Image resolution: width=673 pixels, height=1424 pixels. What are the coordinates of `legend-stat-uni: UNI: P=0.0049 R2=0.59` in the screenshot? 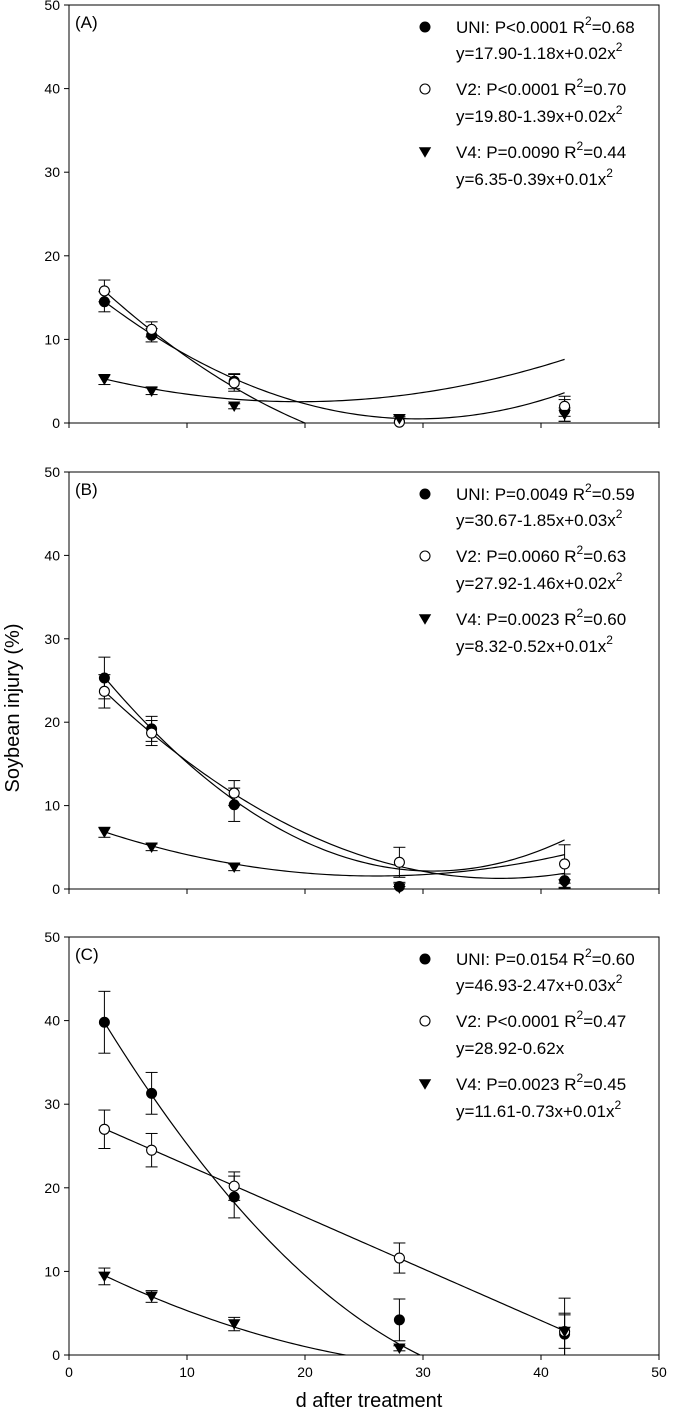 It's located at (545, 492).